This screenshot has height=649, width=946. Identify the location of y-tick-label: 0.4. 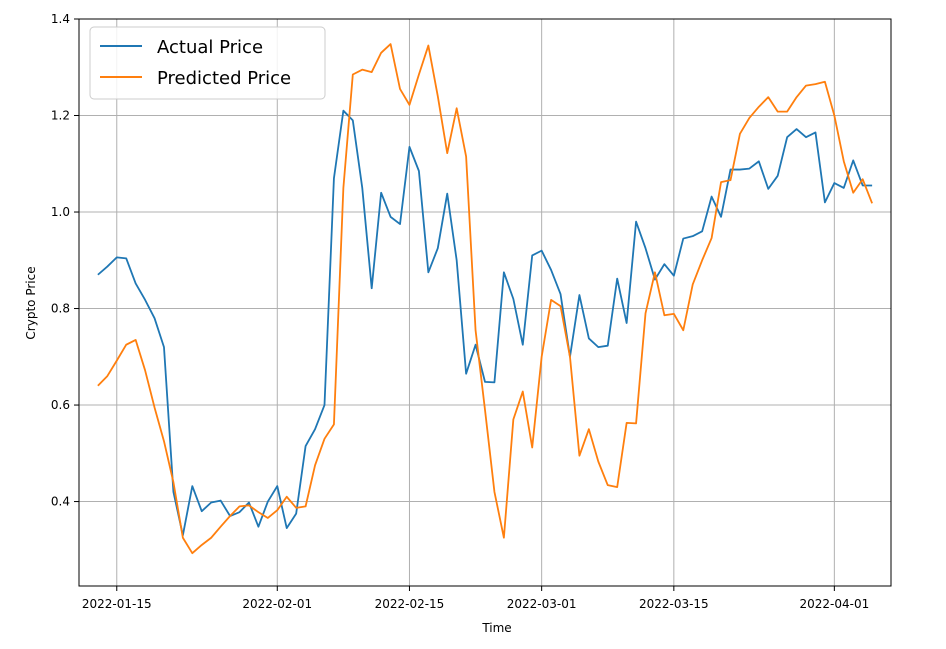
(60, 502).